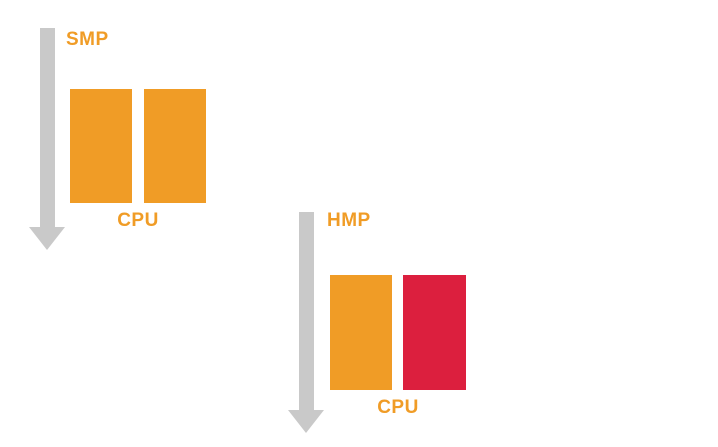 The width and height of the screenshot is (718, 447). I want to click on hmp-title-label: HMP, so click(349, 220).